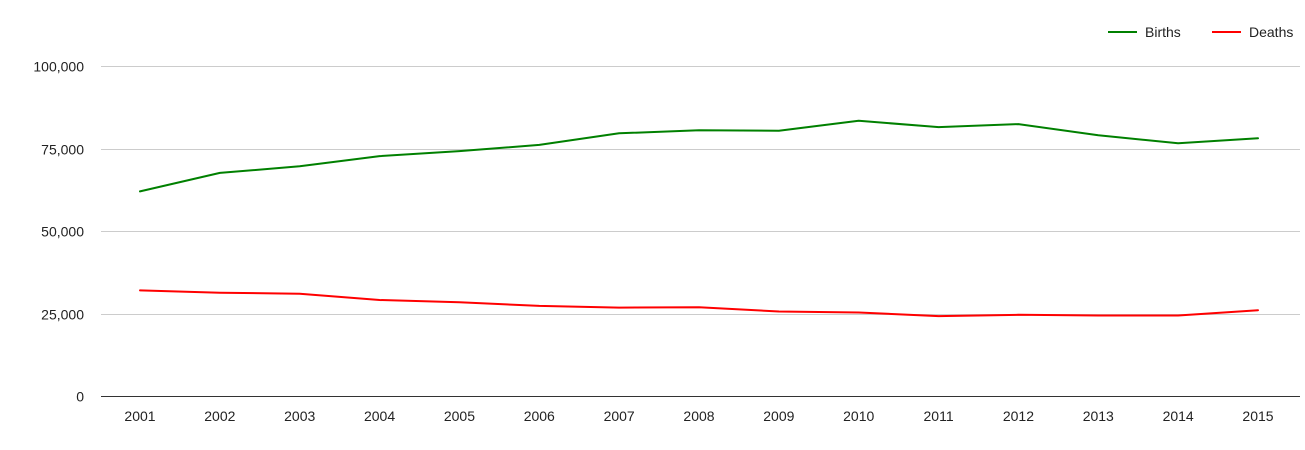  I want to click on x-tick-label: 2012, so click(1018, 416).